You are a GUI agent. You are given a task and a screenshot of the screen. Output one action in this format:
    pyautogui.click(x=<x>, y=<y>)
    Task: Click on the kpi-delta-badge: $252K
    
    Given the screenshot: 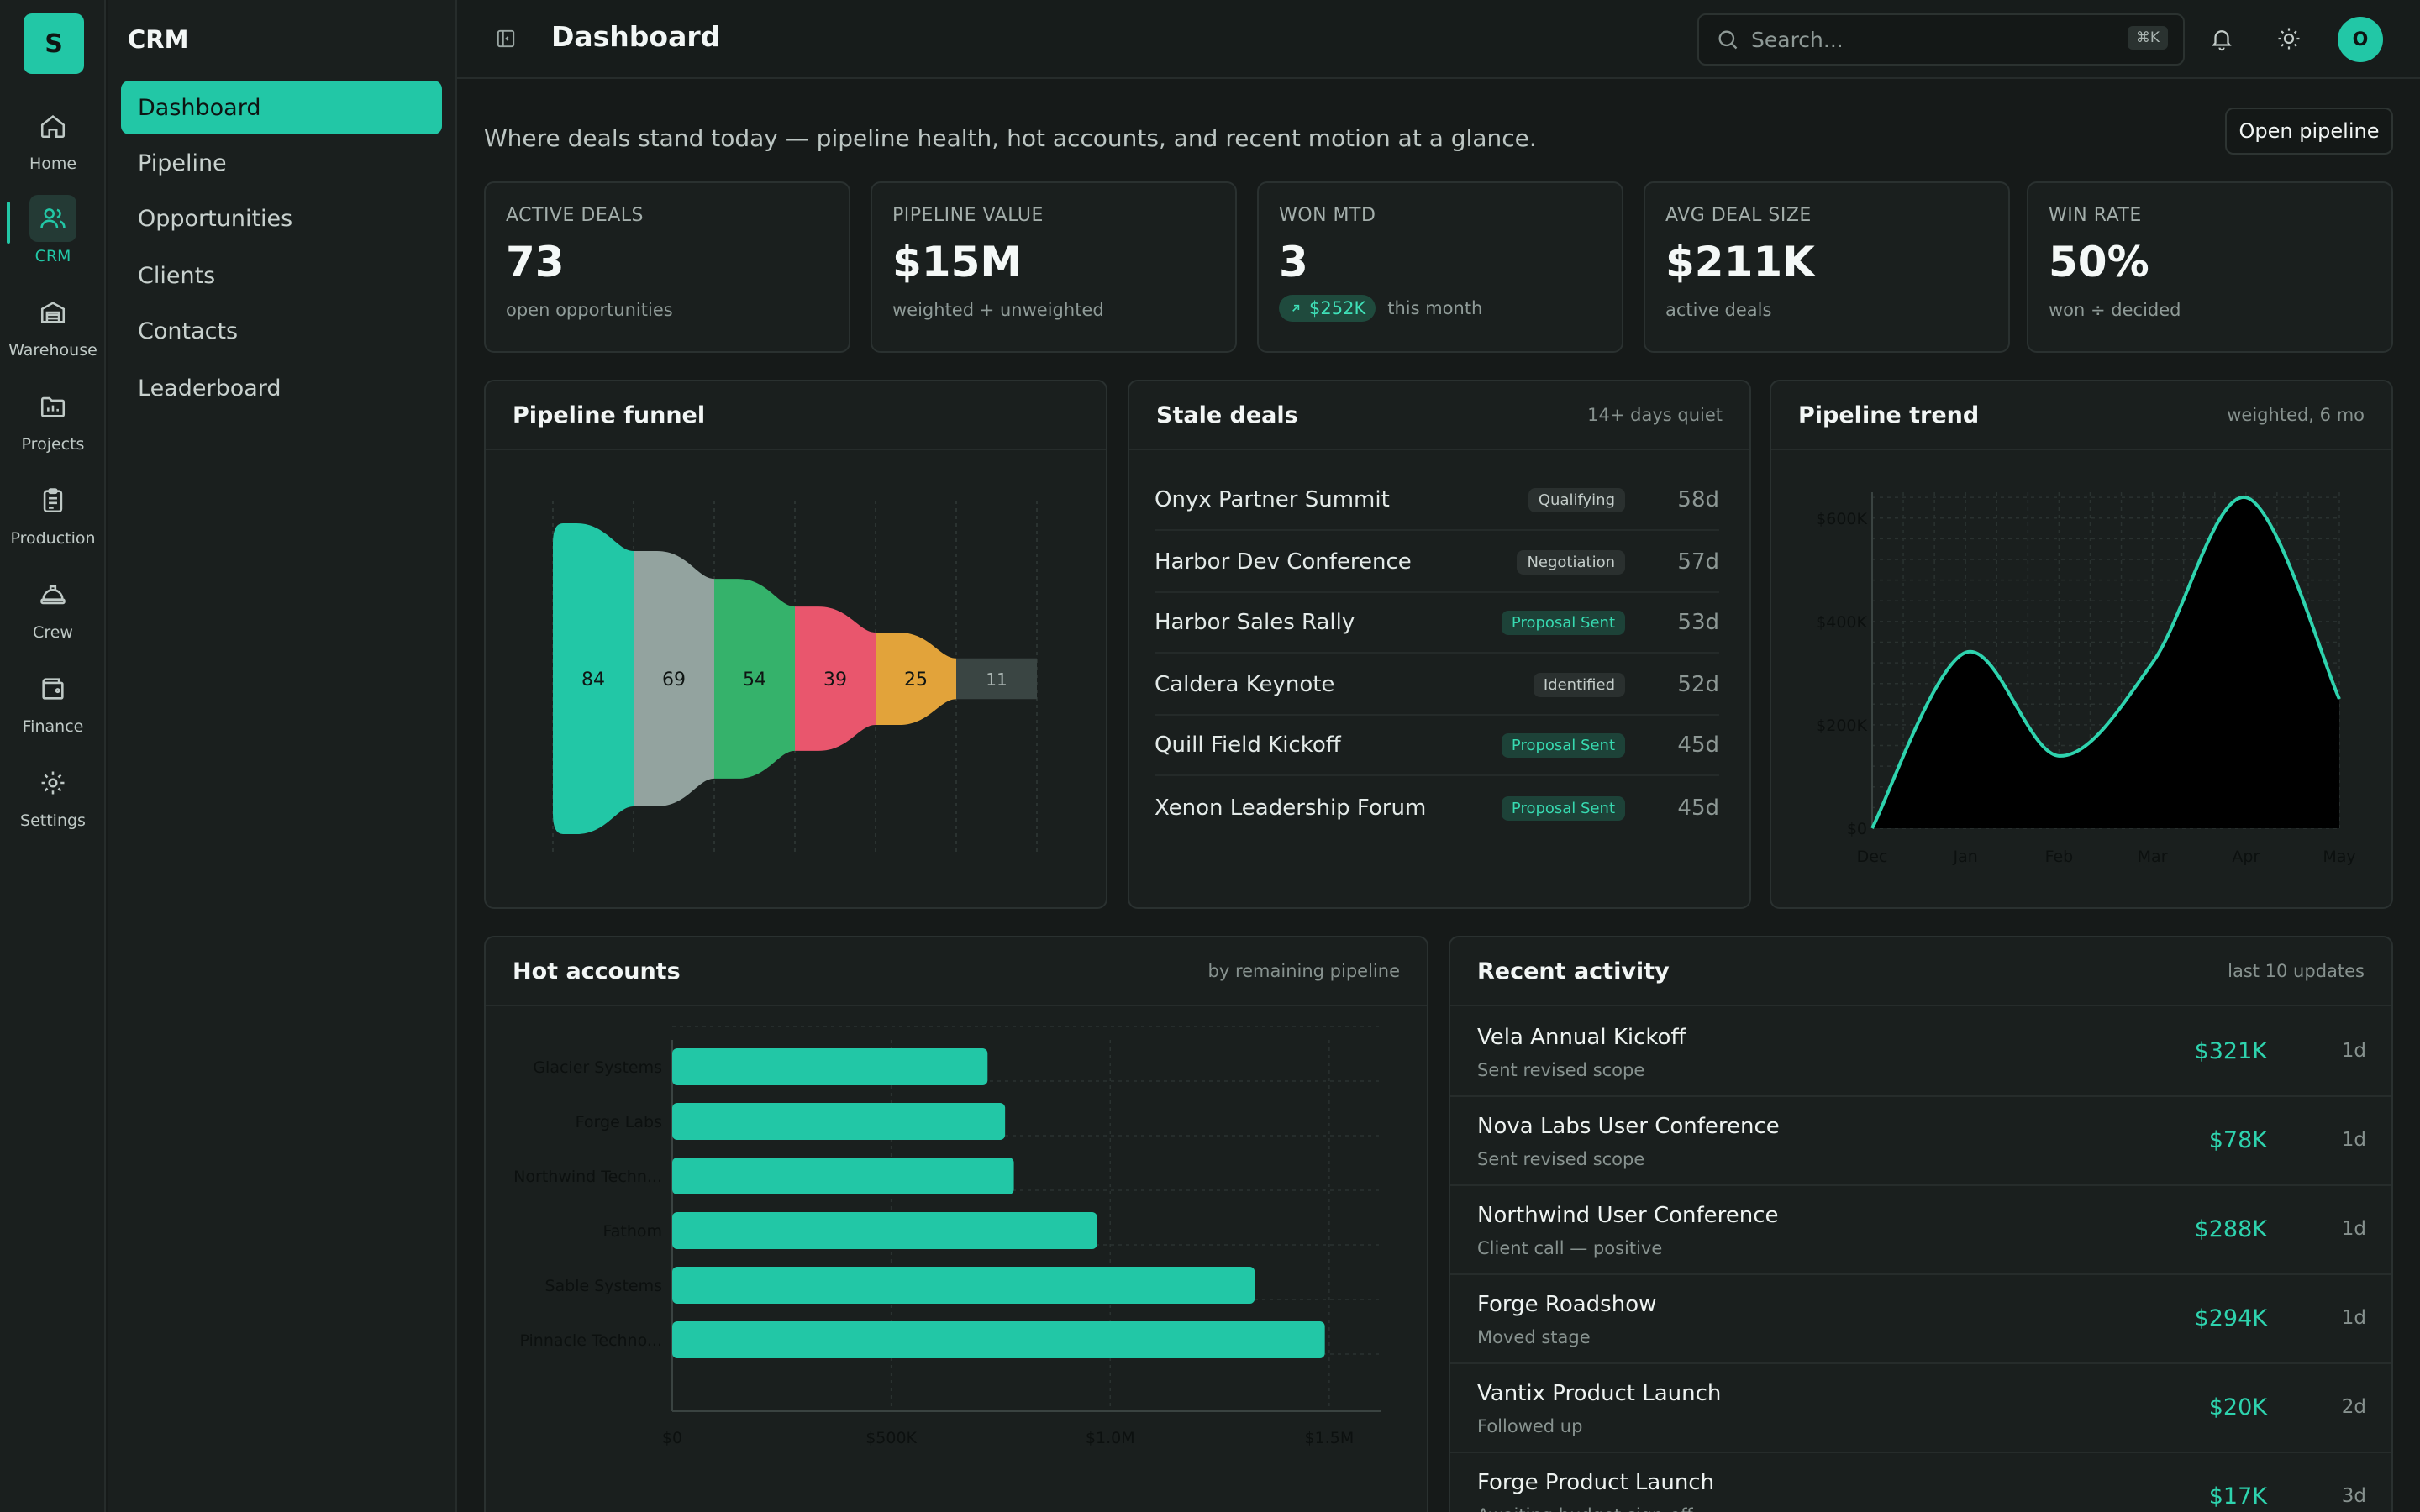 What is the action you would take?
    pyautogui.click(x=1327, y=308)
    